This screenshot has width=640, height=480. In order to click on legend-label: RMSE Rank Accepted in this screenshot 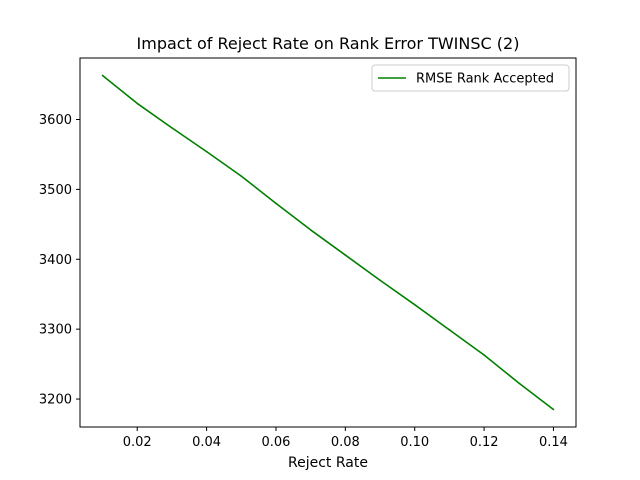, I will do `click(485, 79)`.